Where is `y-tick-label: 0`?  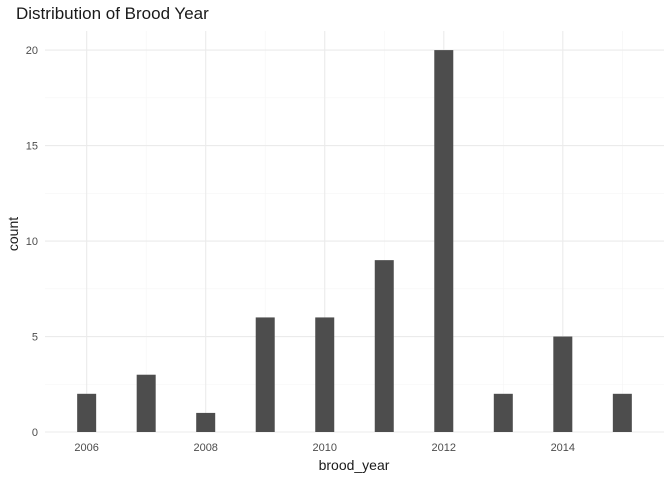 y-tick-label: 0 is located at coordinates (35, 433).